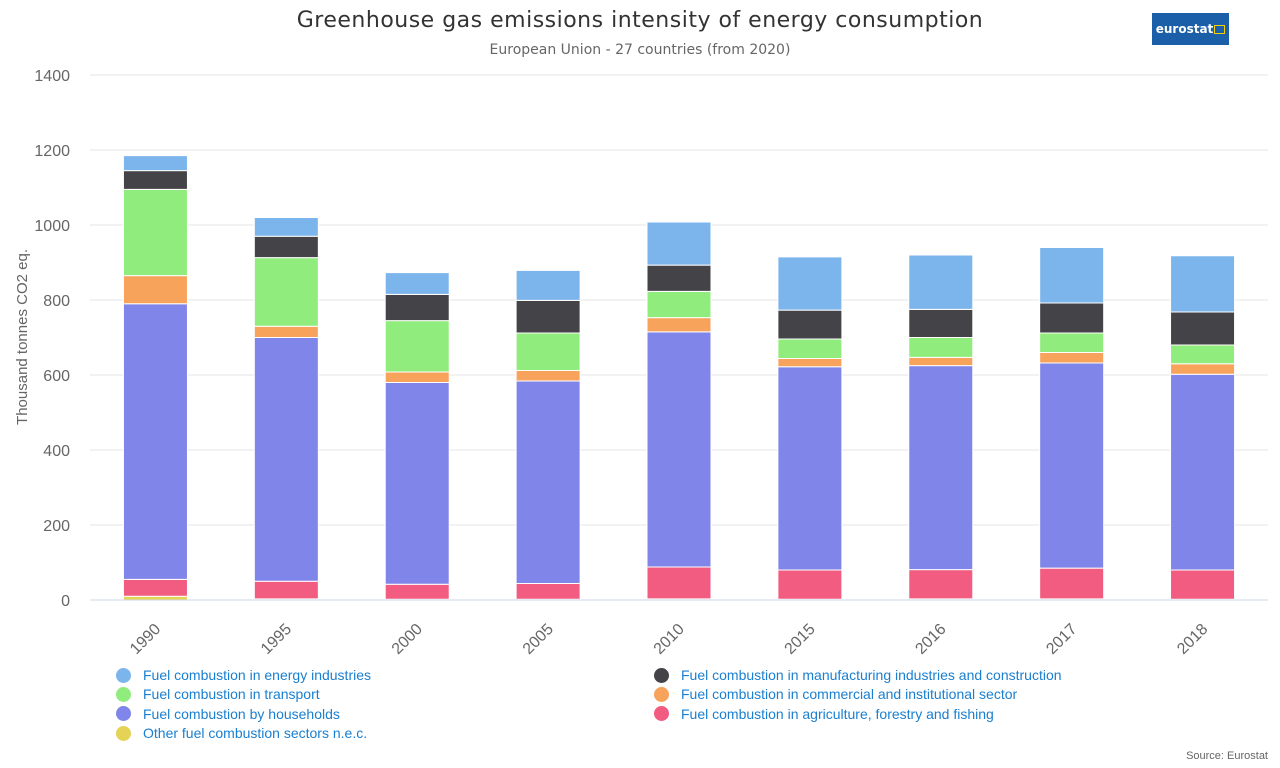 The width and height of the screenshot is (1280, 768). Describe the element at coordinates (548, 351) in the screenshot. I see `bar-segment: Fuel combustion in transport 2005: 100` at that location.